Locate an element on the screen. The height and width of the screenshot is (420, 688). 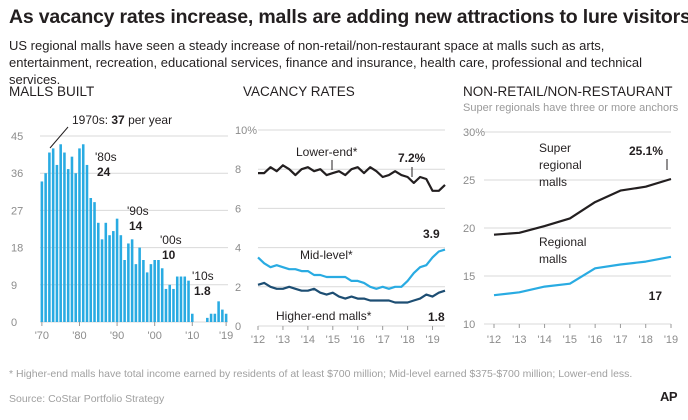
x-tick-label: '10 is located at coordinates (192, 336).